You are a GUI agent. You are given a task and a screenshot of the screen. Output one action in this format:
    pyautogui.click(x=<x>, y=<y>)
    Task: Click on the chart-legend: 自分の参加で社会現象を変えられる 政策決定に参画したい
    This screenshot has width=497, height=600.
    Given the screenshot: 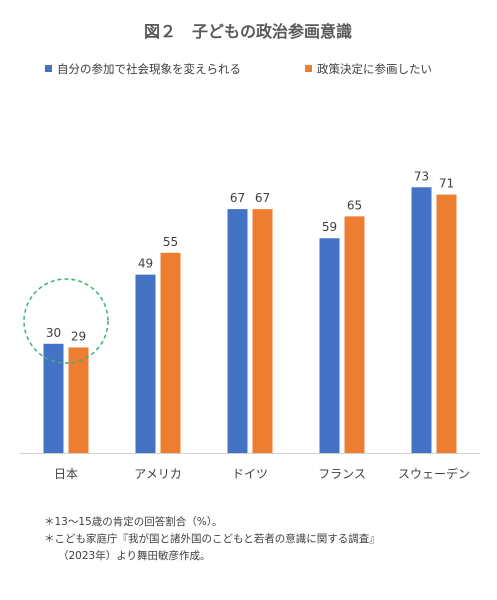 What is the action you would take?
    pyautogui.click(x=238, y=69)
    